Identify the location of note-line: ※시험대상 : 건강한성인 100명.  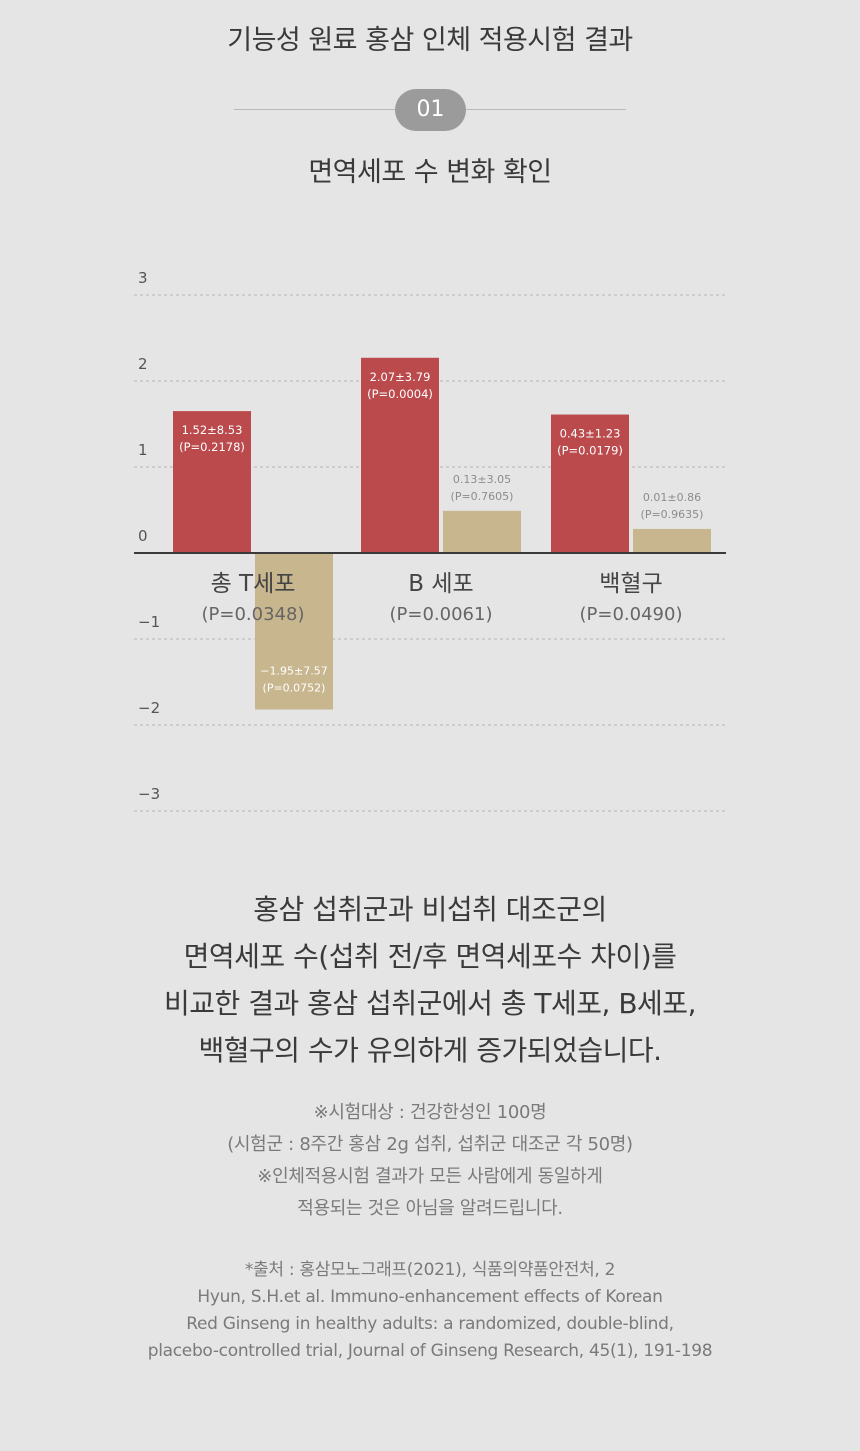
(430, 1112).